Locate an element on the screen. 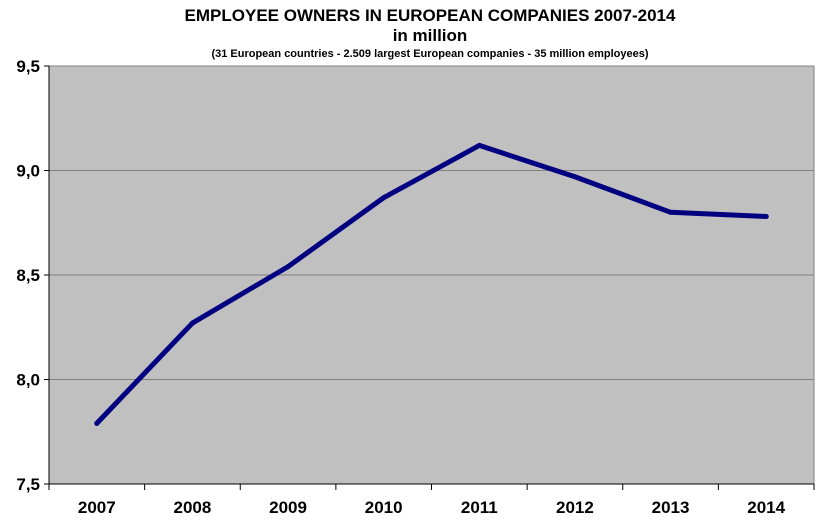 This screenshot has width=820, height=520. y-tick-label: 8,0 is located at coordinates (28, 380).